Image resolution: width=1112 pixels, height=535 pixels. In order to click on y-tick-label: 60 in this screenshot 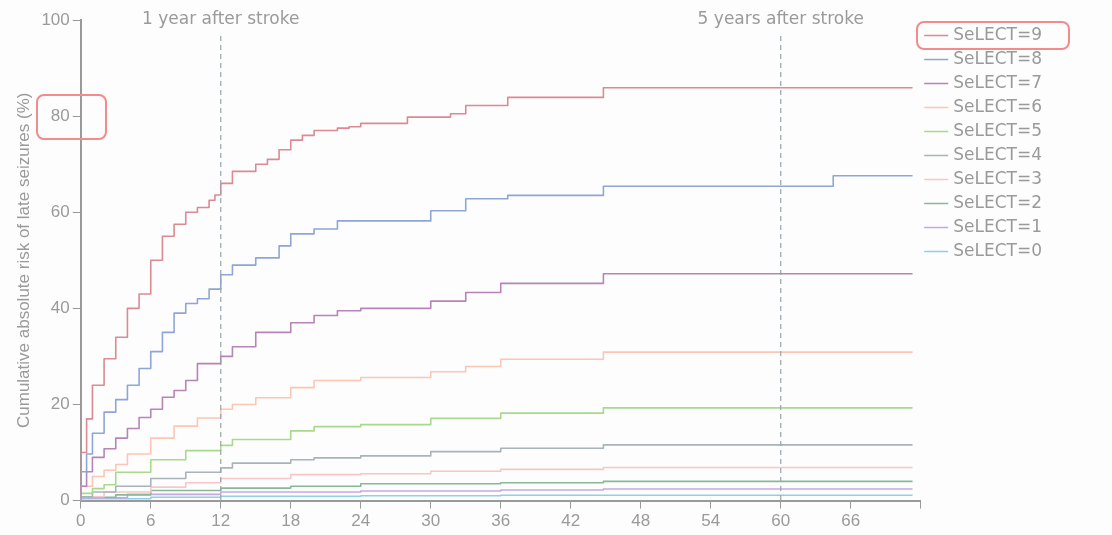, I will do `click(60, 211)`.